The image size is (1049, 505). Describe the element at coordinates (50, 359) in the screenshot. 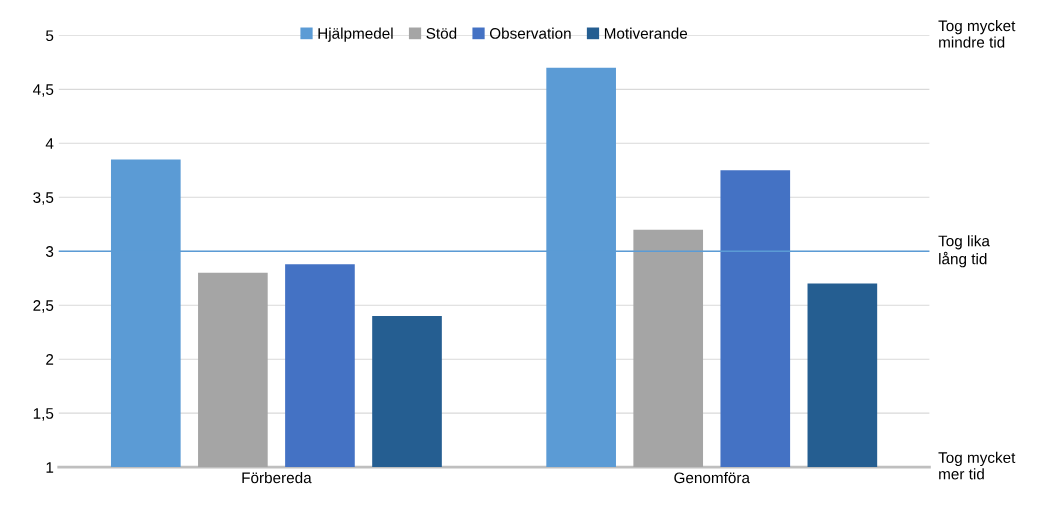

I see `y-tick-label: 2` at that location.